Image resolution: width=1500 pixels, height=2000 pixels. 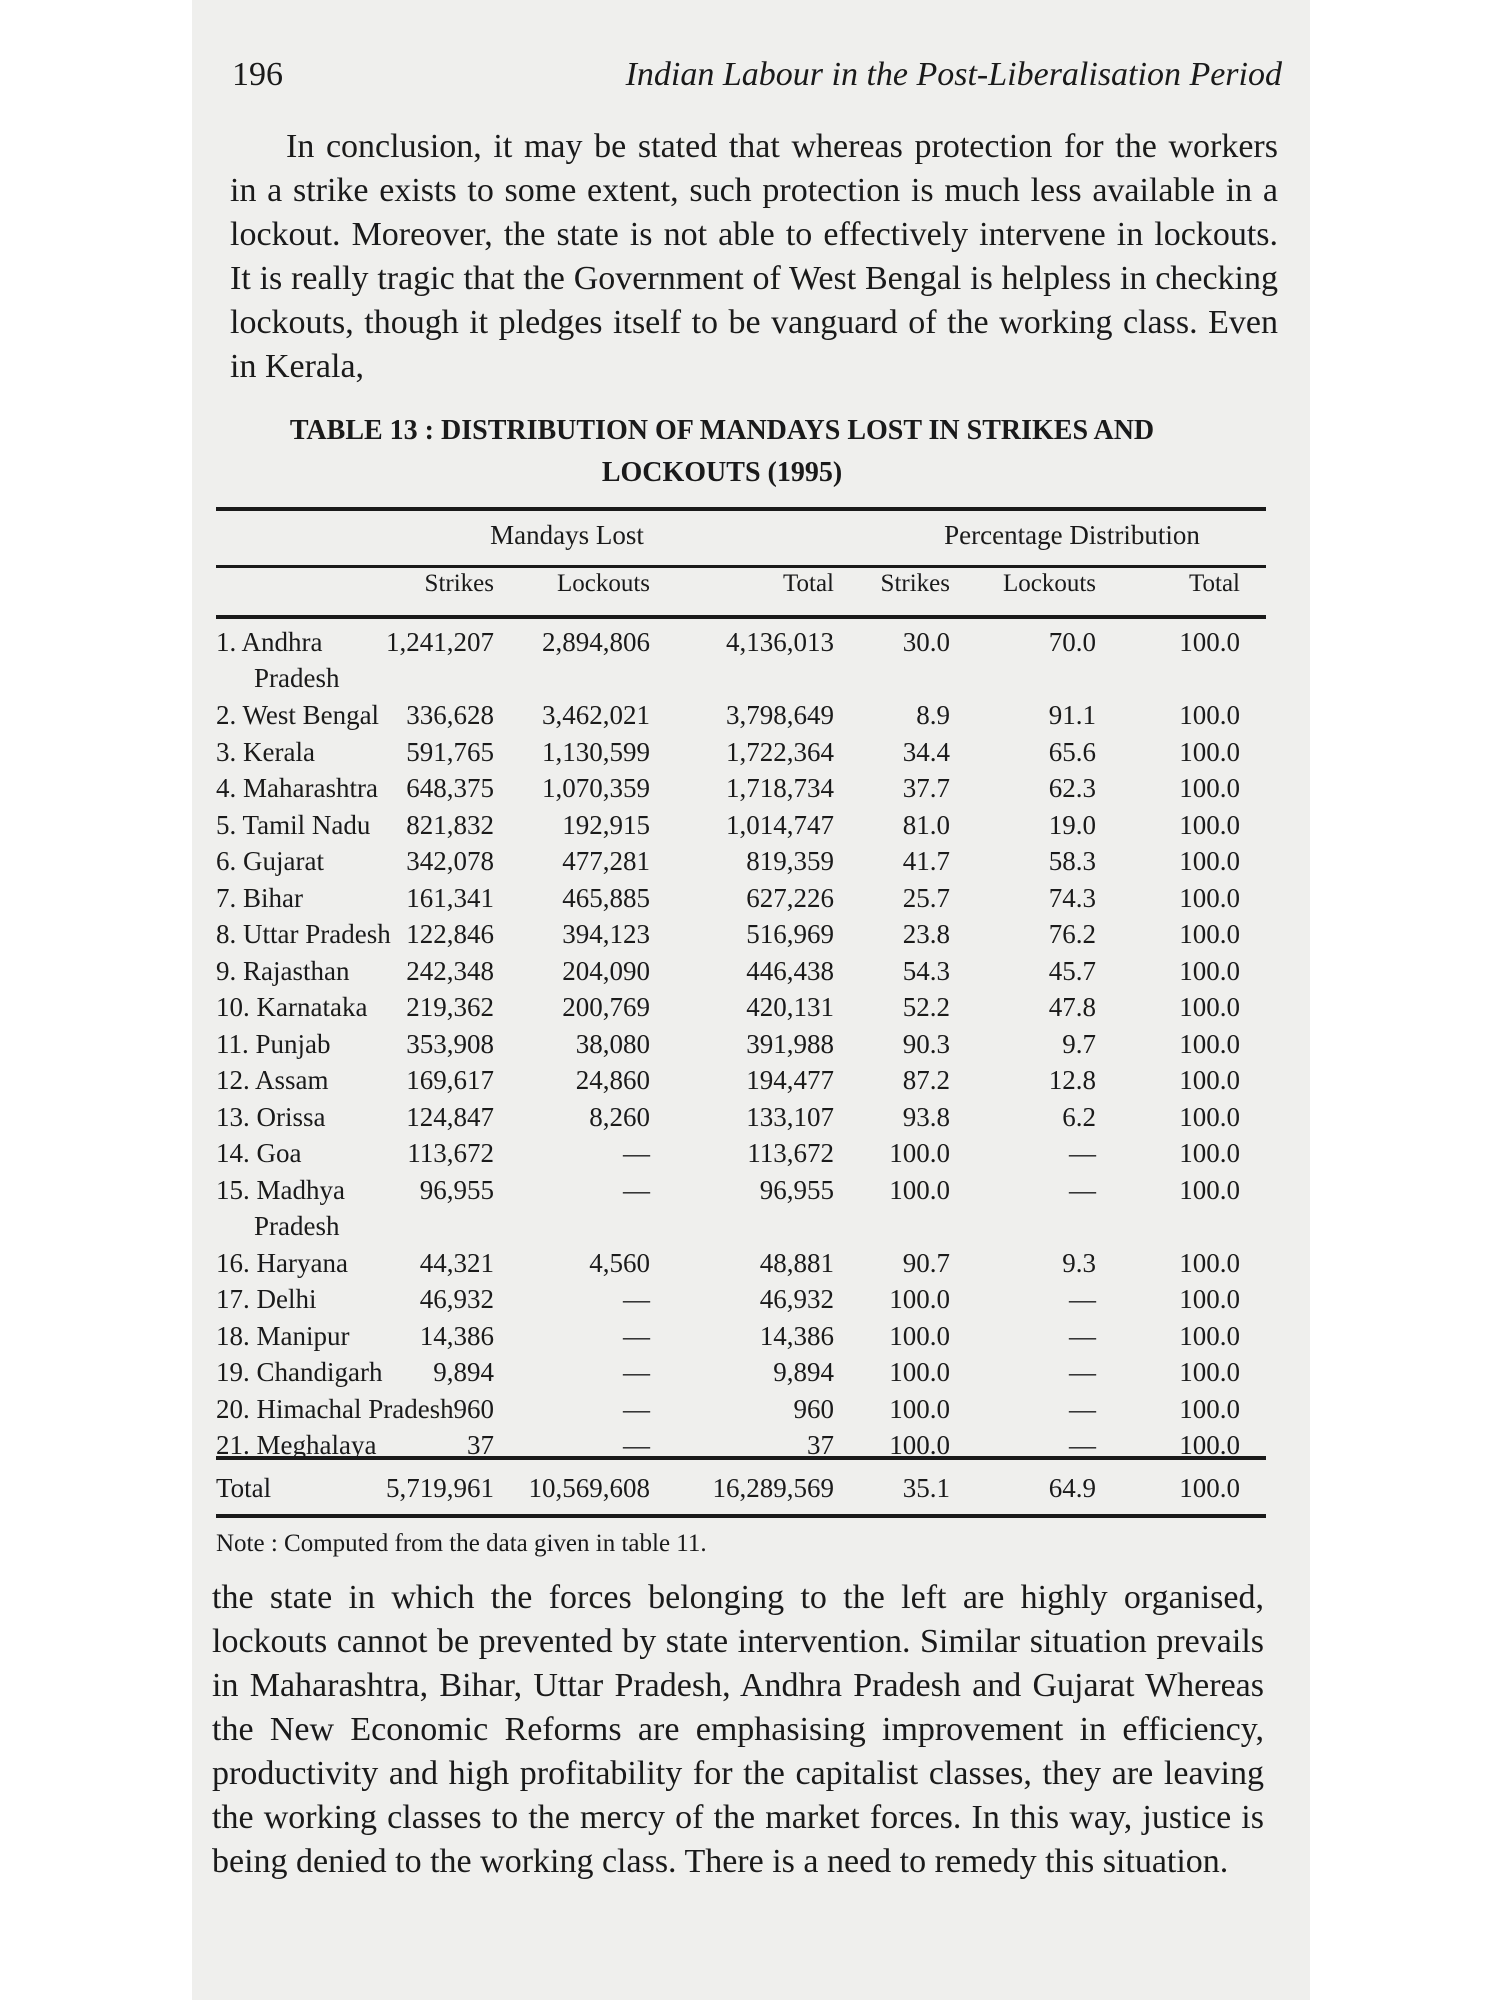 I want to click on state-cell: 19. Chandigarh, so click(x=299, y=1372).